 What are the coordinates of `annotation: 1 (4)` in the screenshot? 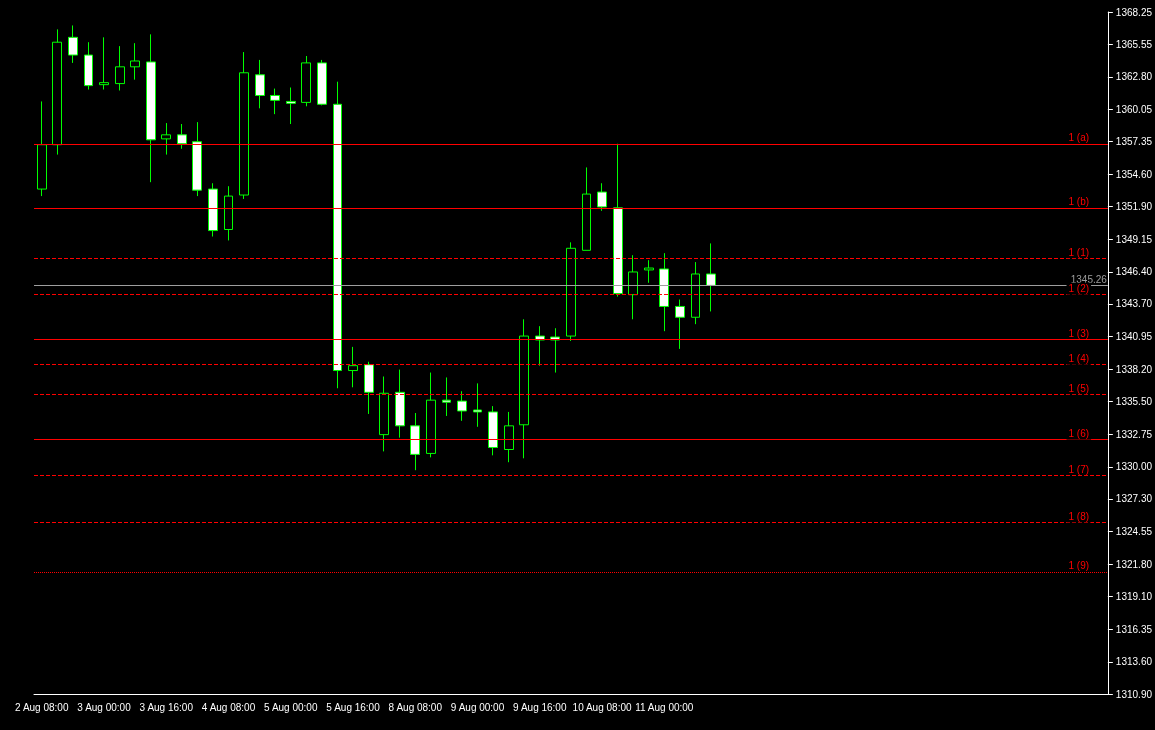 It's located at (1079, 359).